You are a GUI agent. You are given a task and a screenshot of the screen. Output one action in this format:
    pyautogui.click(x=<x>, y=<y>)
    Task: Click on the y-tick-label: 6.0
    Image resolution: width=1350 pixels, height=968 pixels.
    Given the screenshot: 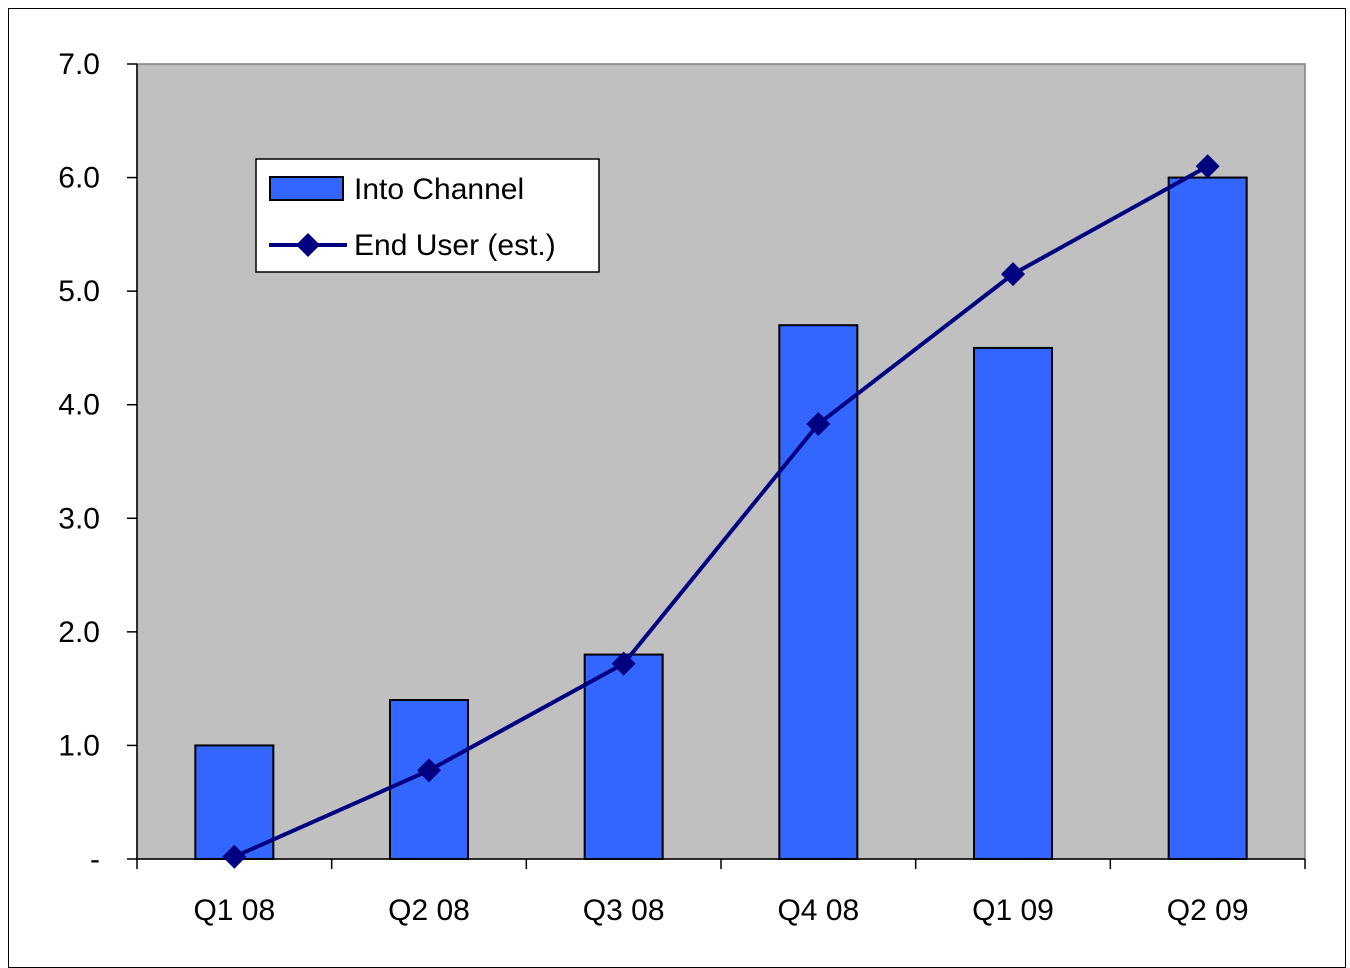 What is the action you would take?
    pyautogui.click(x=79, y=178)
    